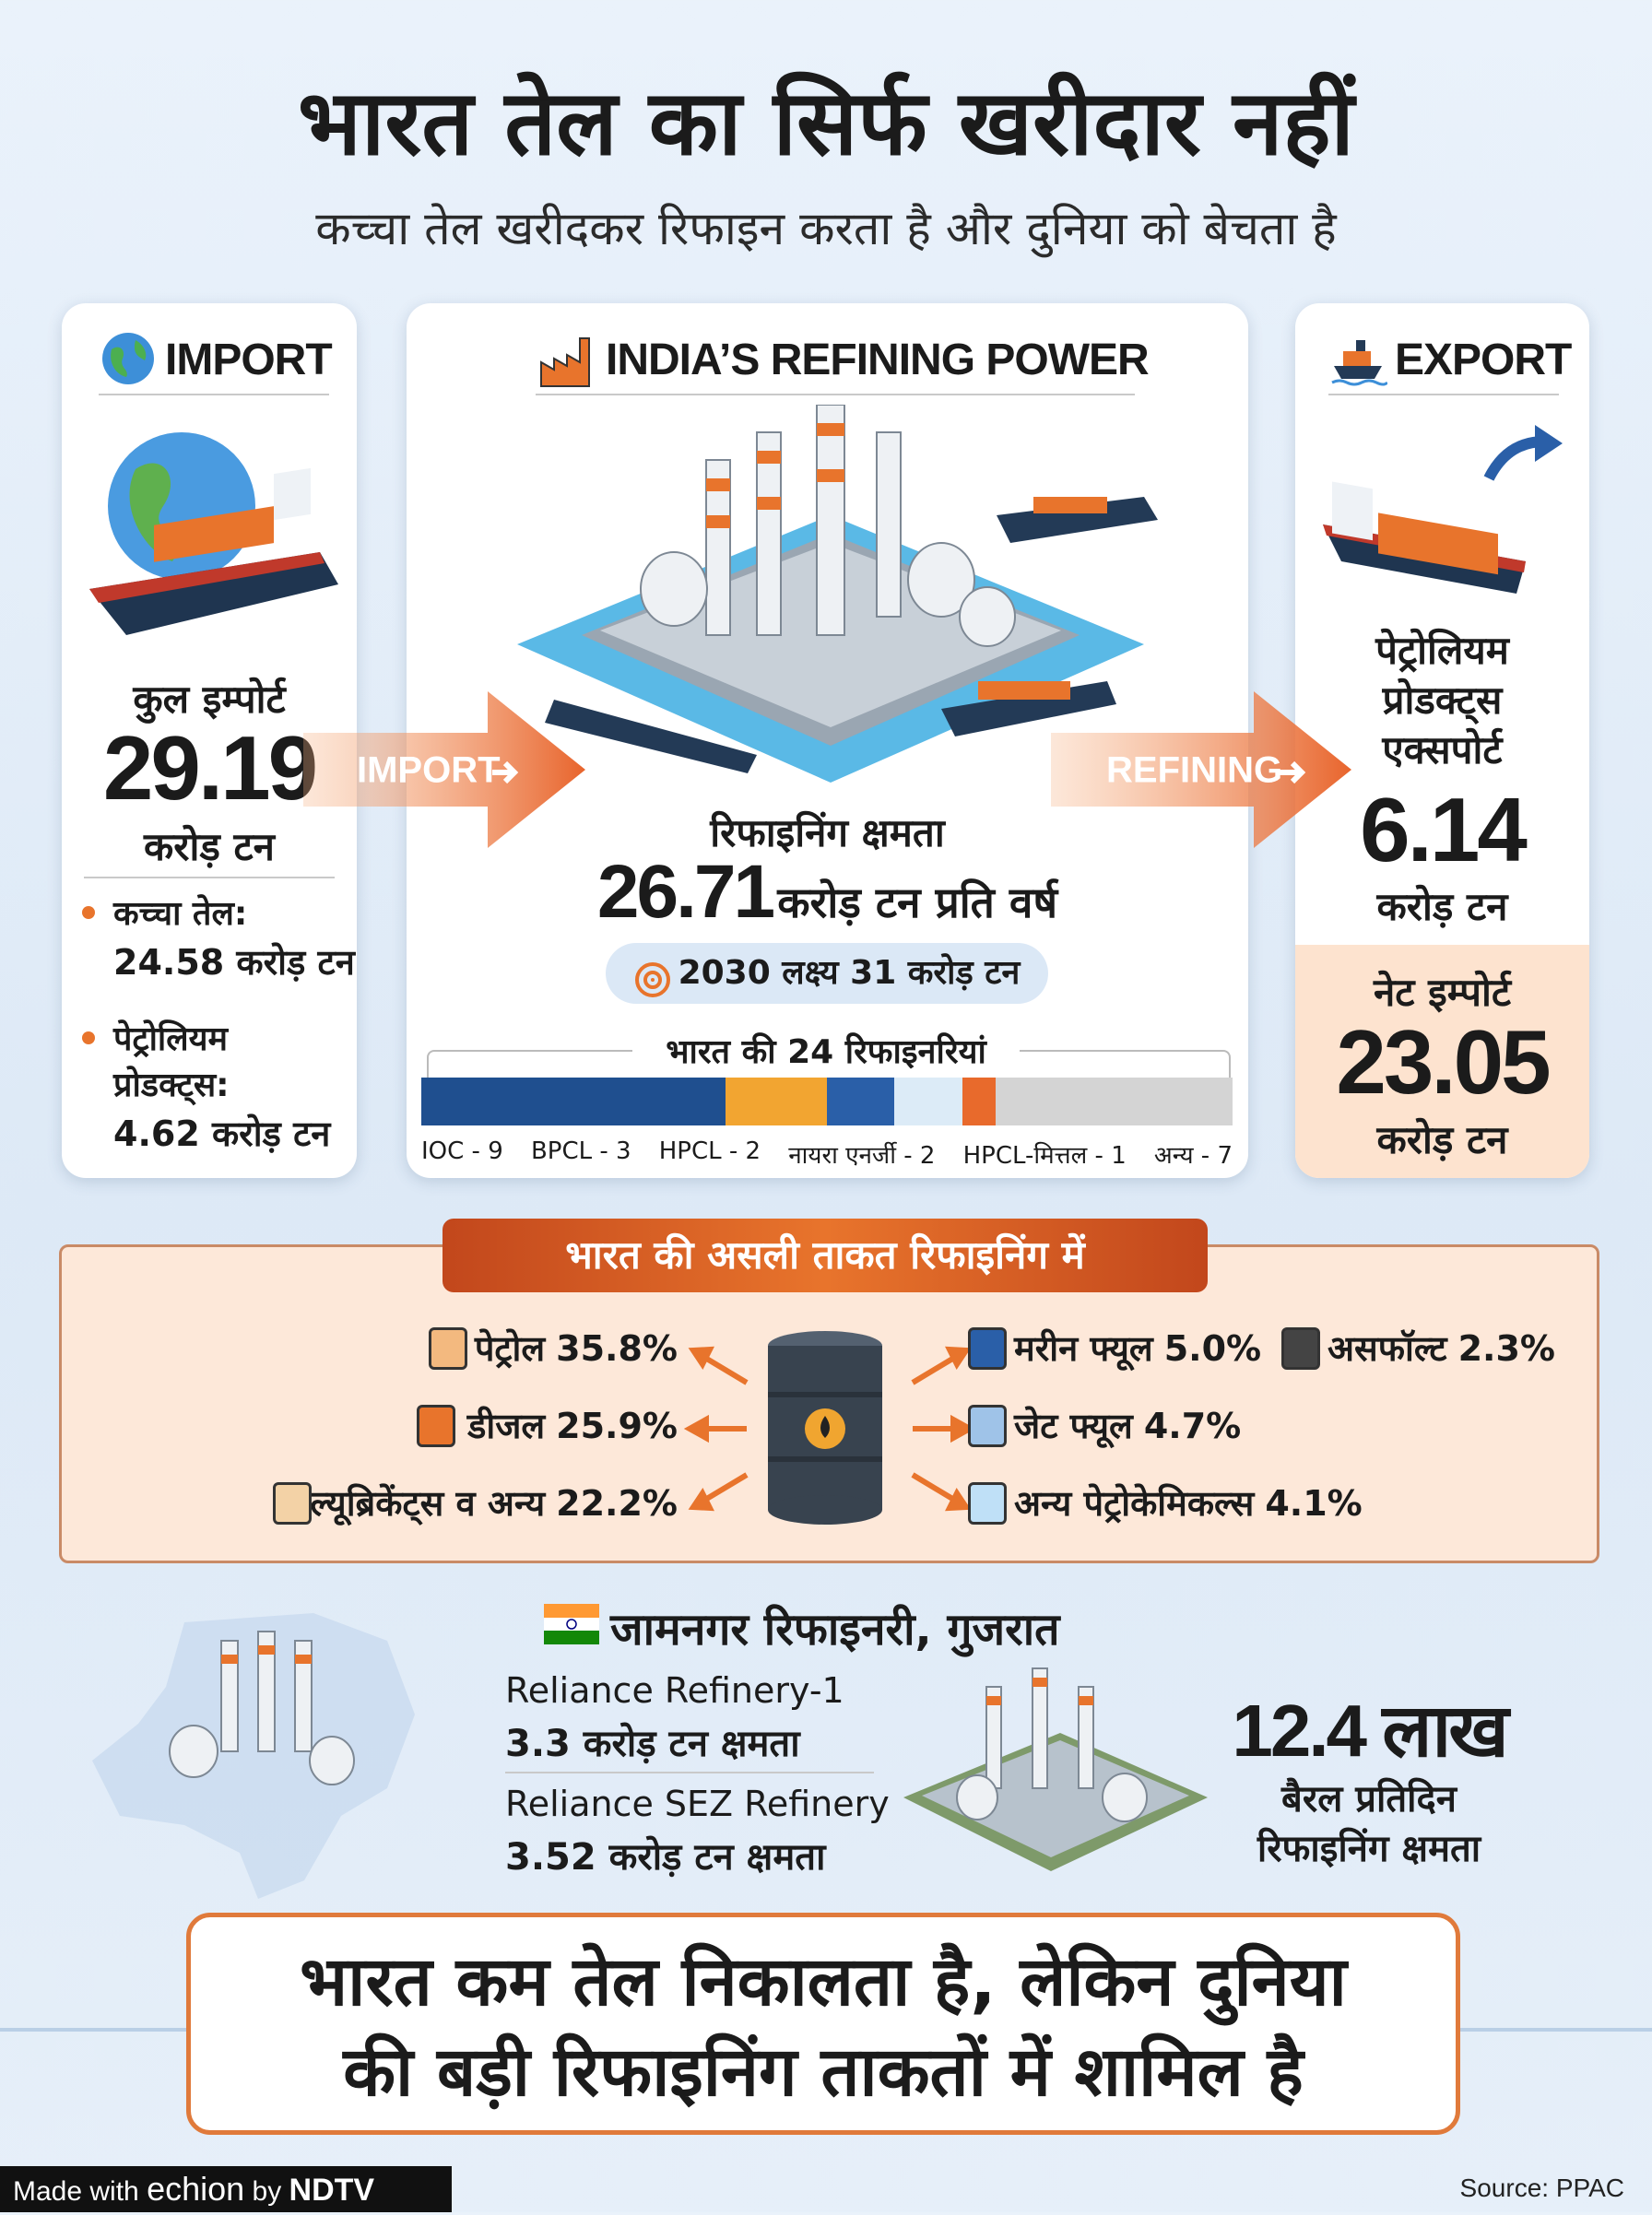 This screenshot has width=1652, height=2215. I want to click on refining-arrow: REFINING, so click(1201, 769).